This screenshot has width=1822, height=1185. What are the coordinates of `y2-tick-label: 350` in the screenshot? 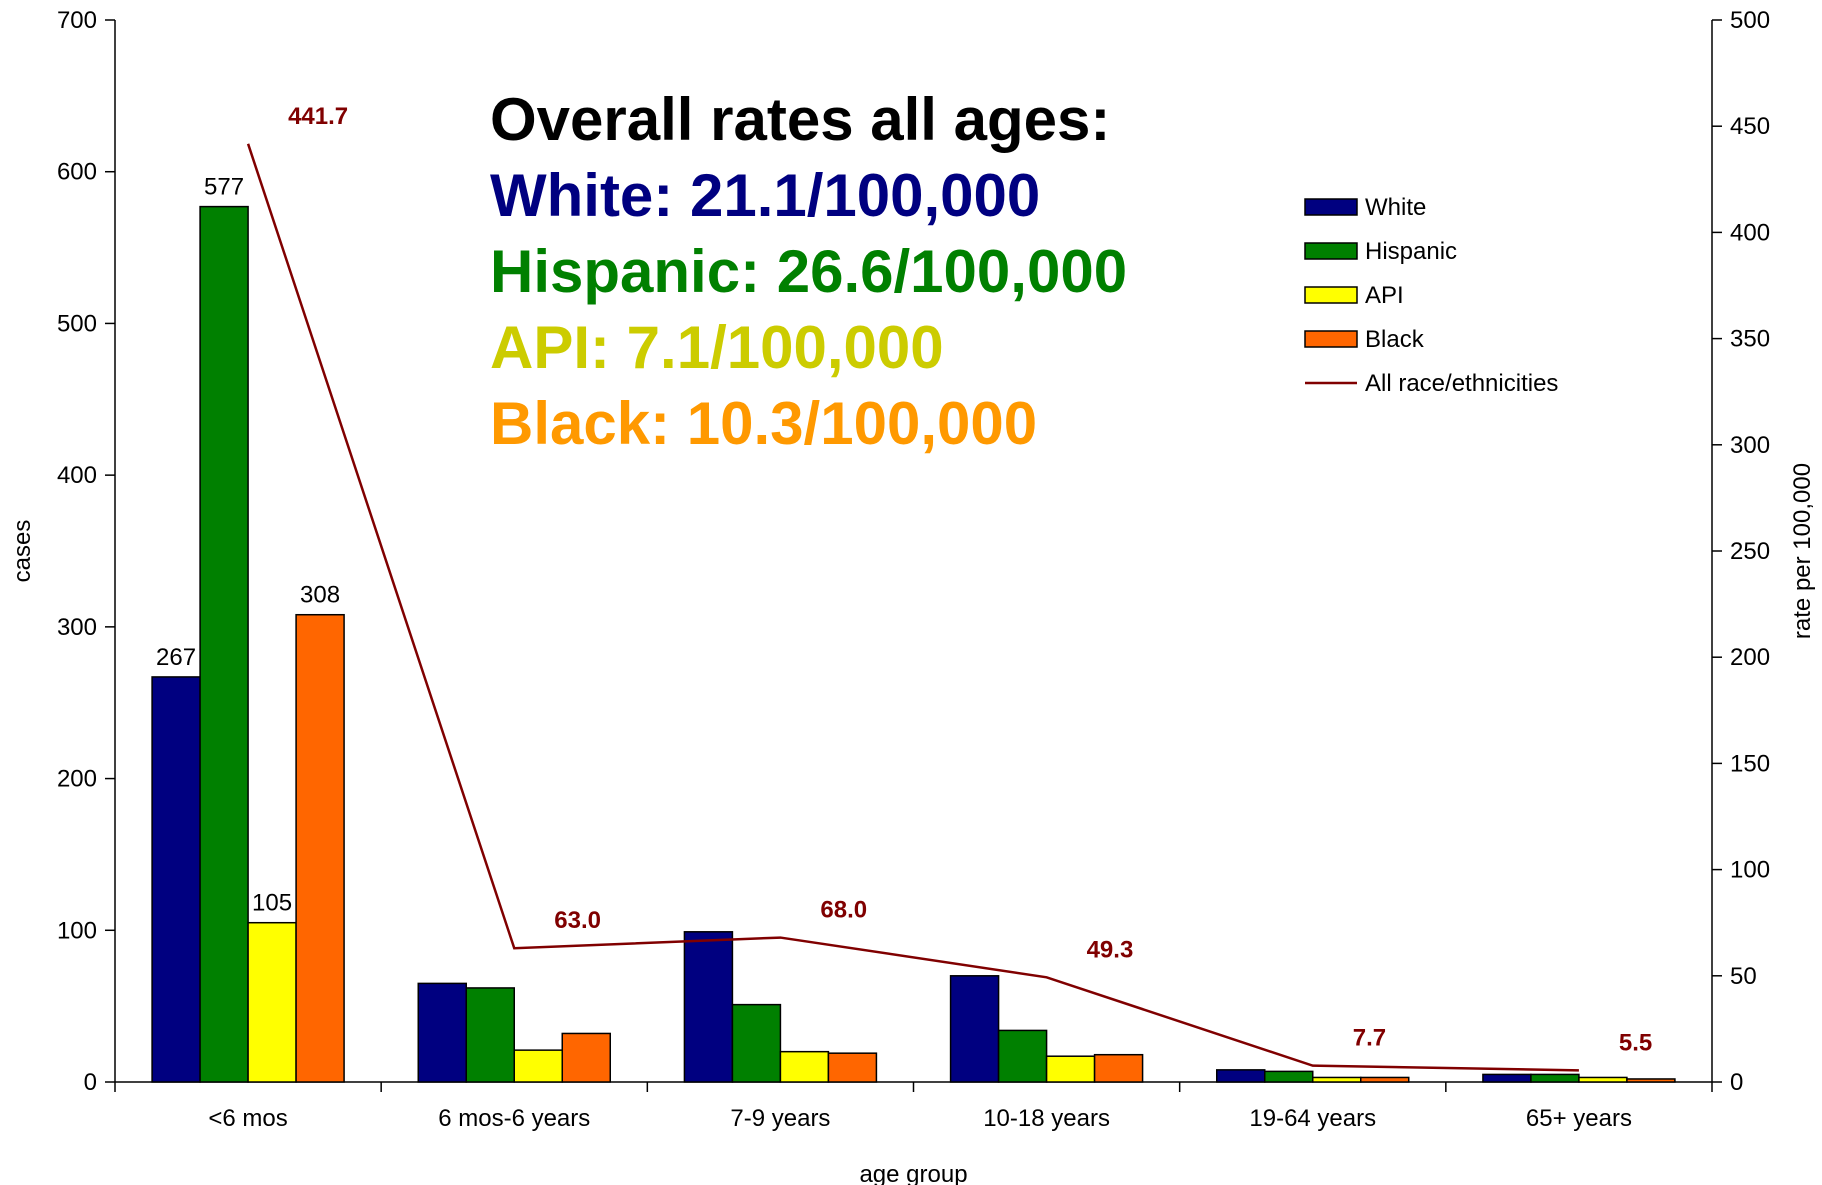 It's located at (1750, 339).